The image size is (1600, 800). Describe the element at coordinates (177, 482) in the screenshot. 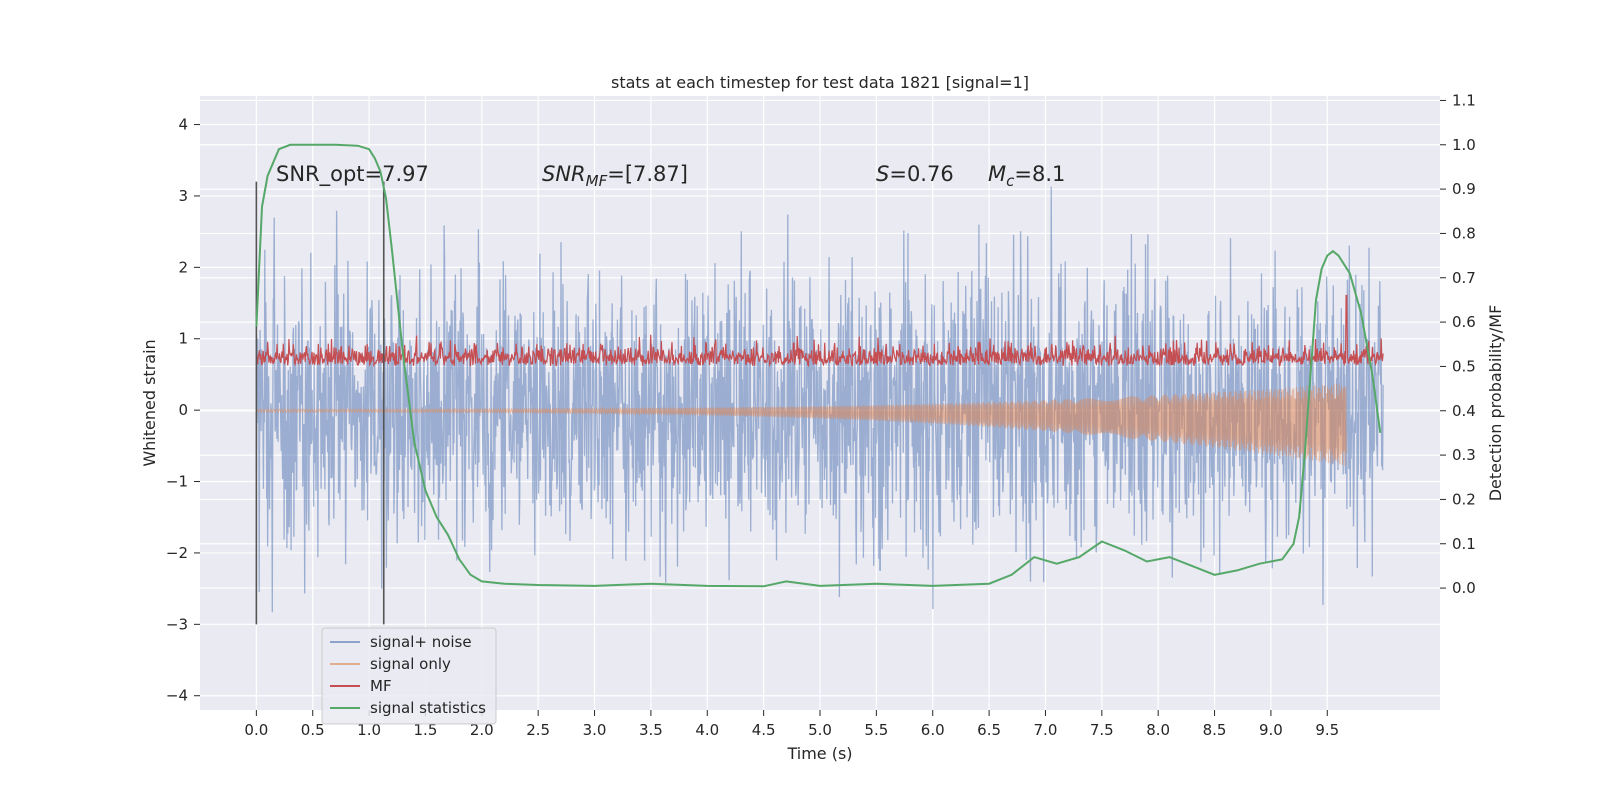

I see `y-tick-label: −1` at that location.